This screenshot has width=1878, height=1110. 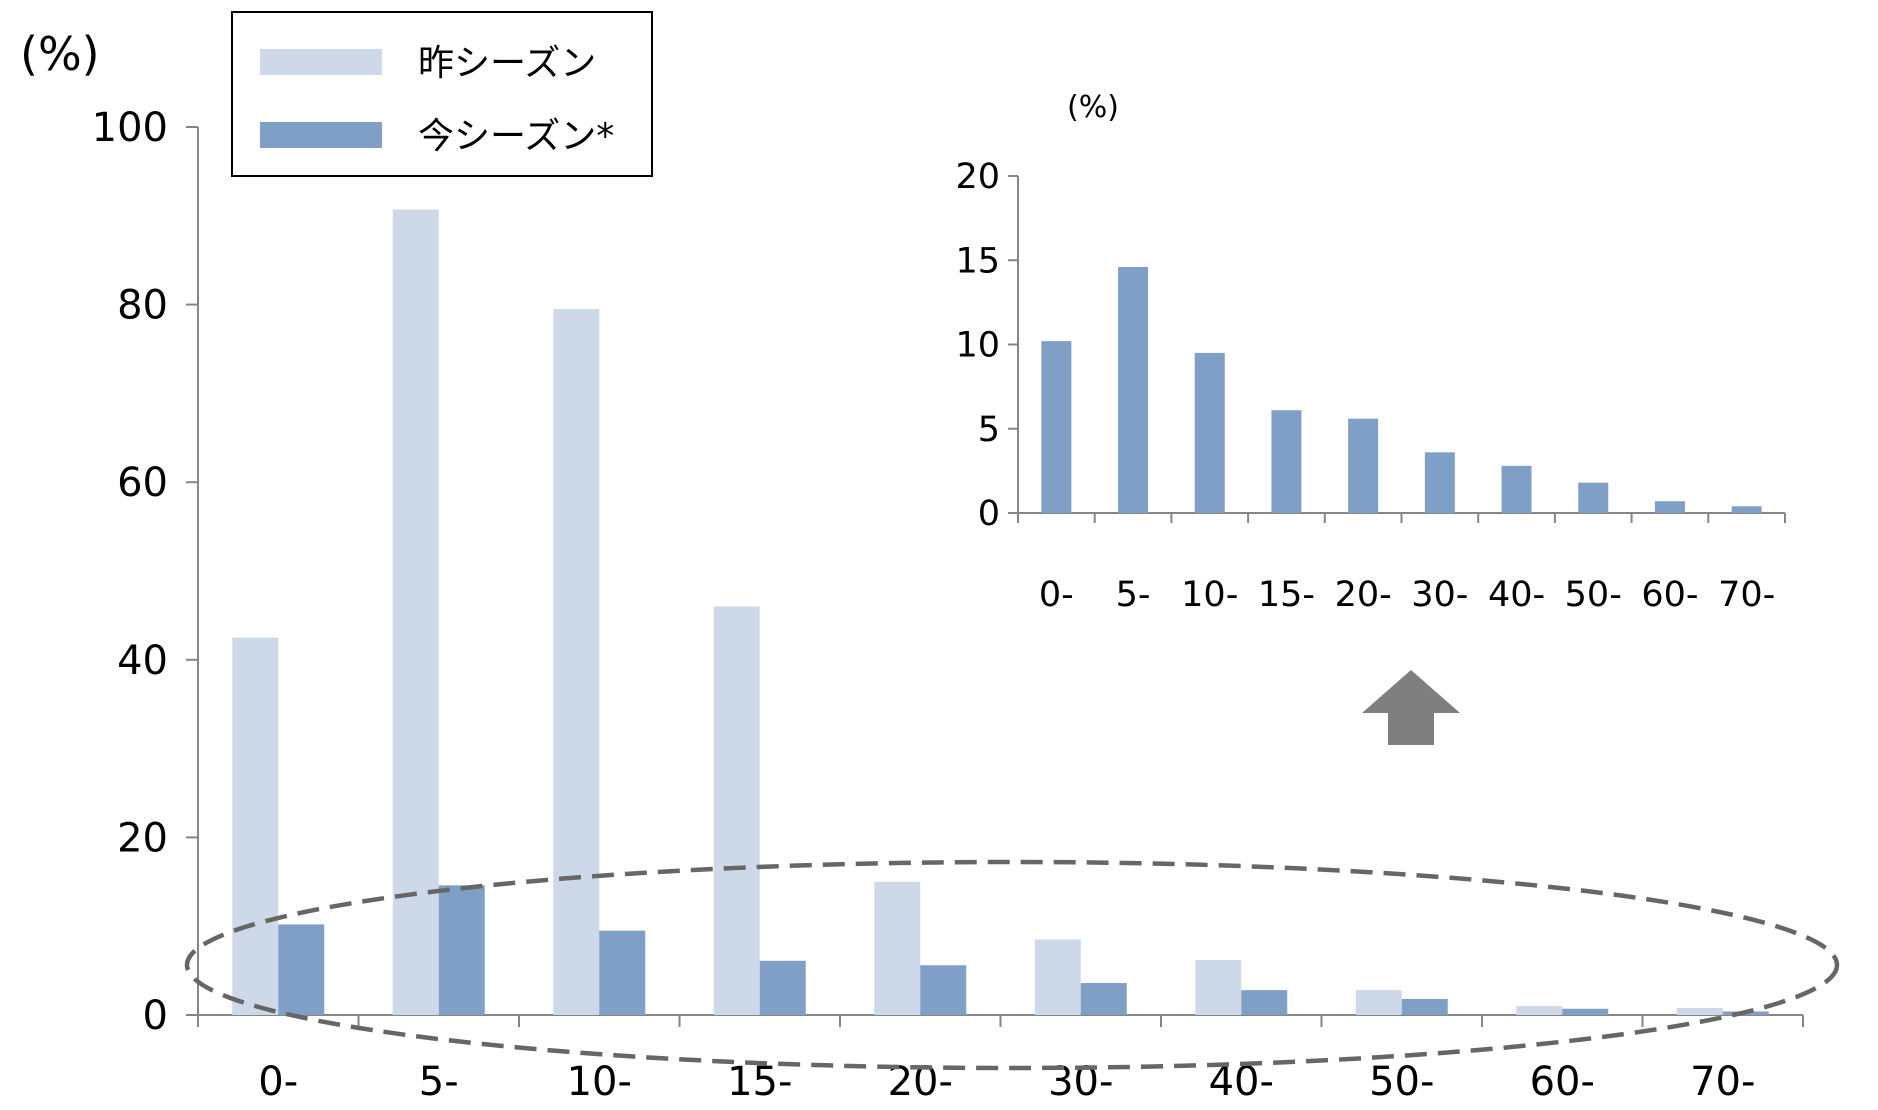 I want to click on inset-x-tick-label: 60-, so click(x=1669, y=595).